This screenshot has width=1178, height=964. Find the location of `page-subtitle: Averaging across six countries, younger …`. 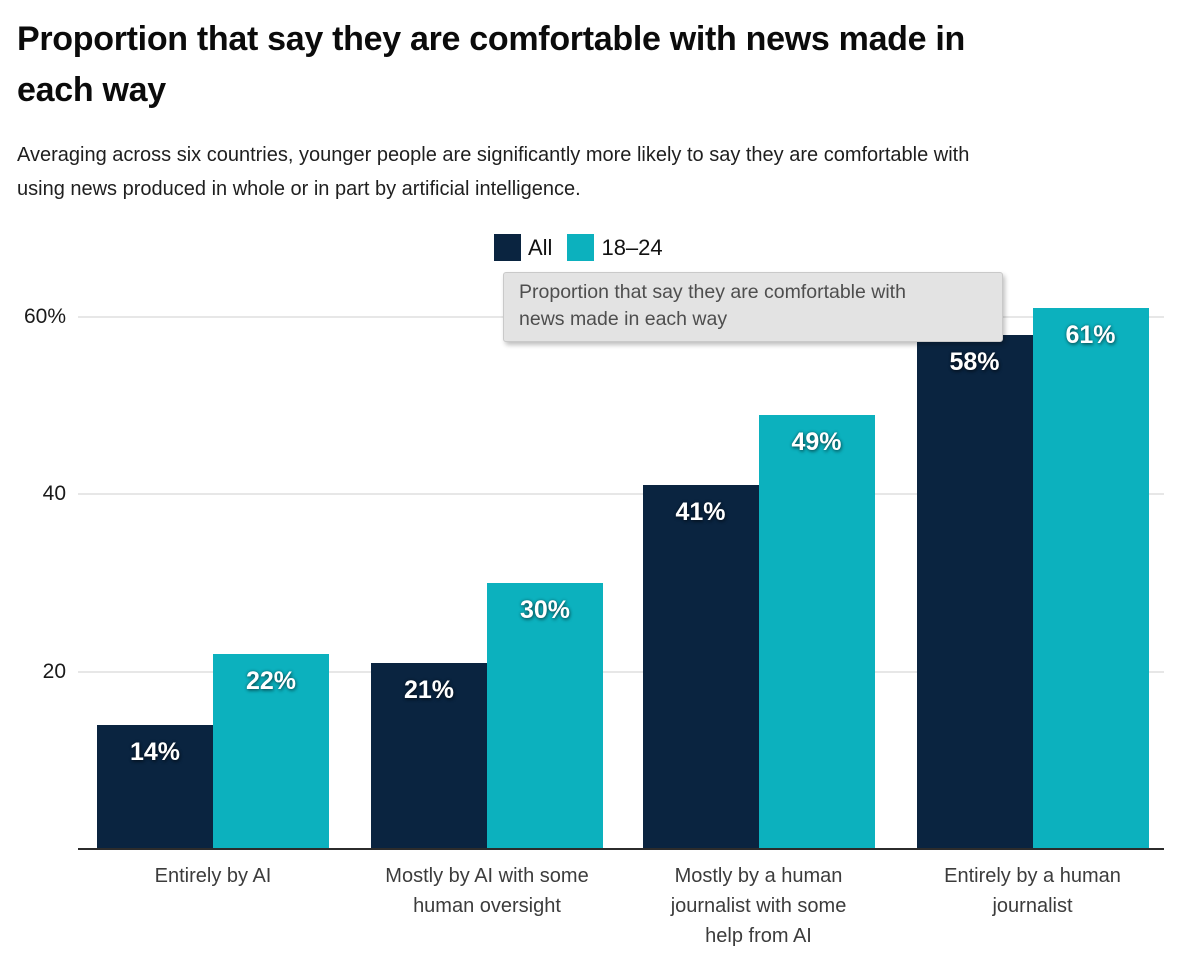

page-subtitle: Averaging across six countries, younger … is located at coordinates (587, 172).